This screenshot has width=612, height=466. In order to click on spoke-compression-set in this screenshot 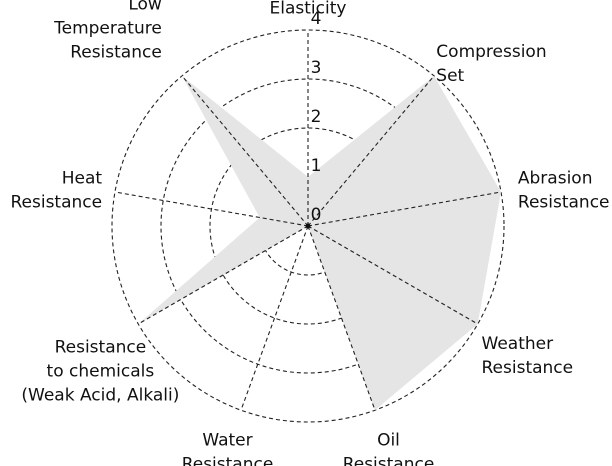, I will do `click(371, 151)`.